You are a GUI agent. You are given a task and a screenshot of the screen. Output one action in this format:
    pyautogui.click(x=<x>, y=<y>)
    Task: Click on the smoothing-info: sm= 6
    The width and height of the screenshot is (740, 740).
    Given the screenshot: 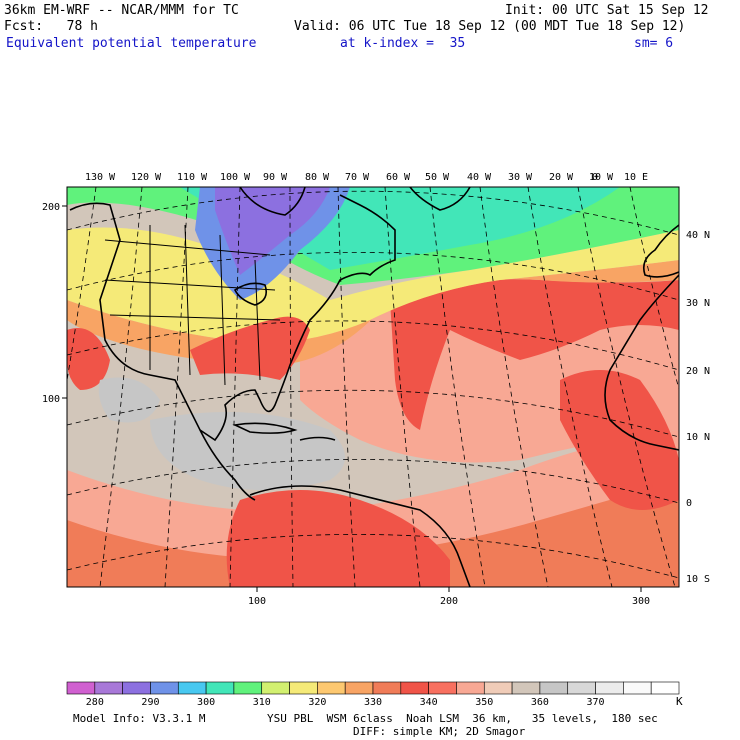 What is the action you would take?
    pyautogui.click(x=654, y=43)
    